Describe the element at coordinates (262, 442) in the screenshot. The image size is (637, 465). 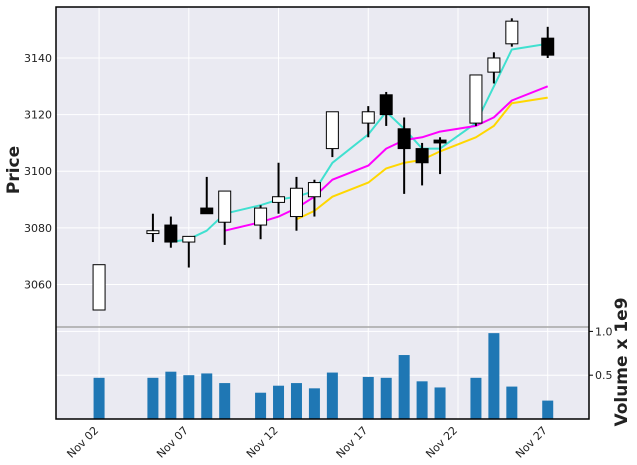
I see `date-tick-label: Nov 12` at that location.